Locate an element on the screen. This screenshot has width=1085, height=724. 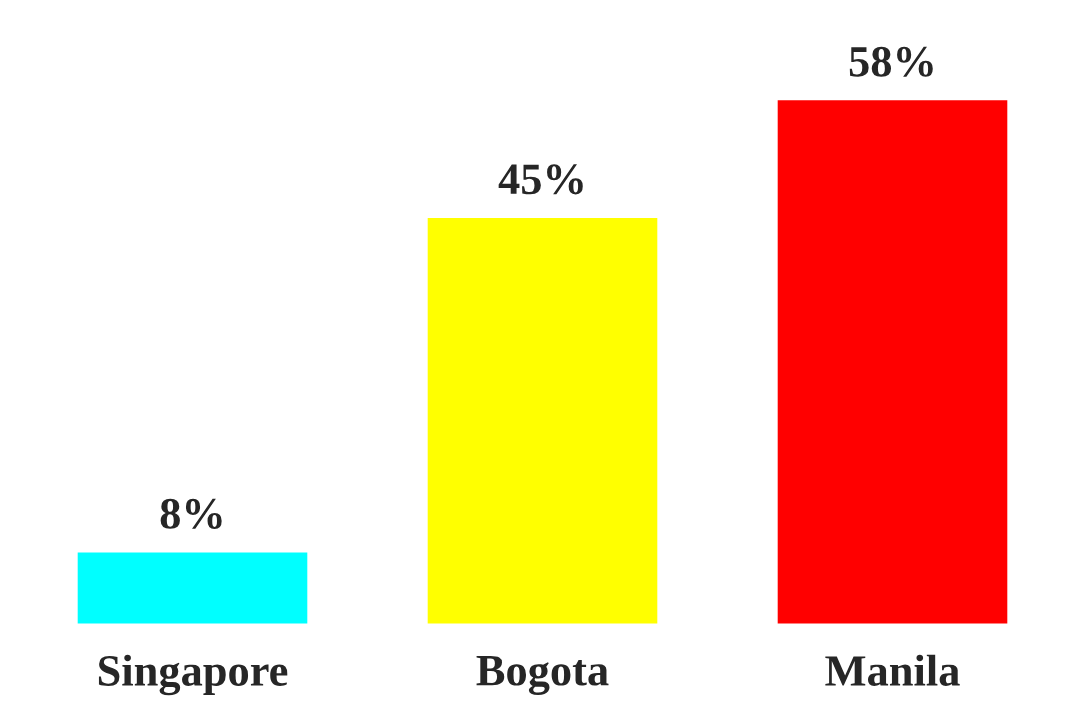
x-tick-label: Bogota is located at coordinates (542, 675).